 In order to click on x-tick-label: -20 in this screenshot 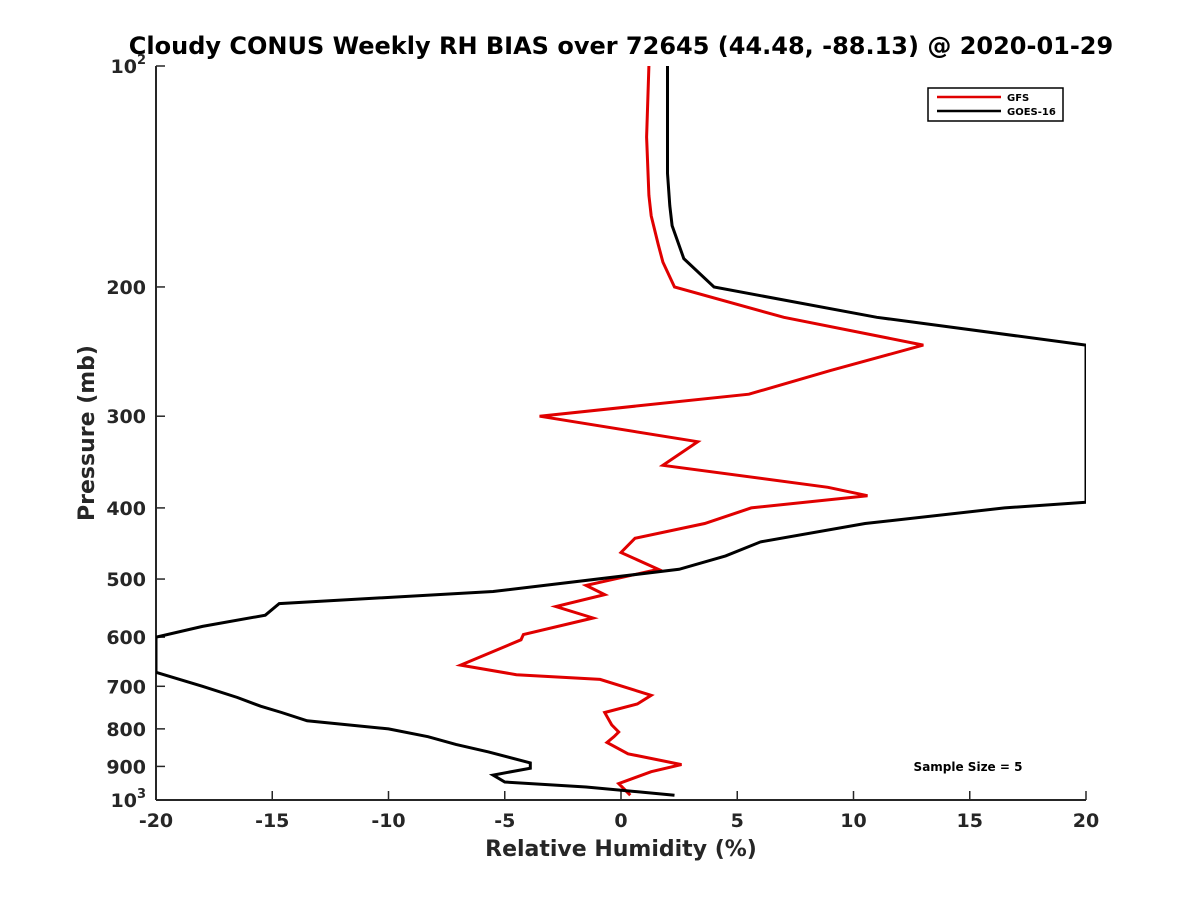, I will do `click(156, 821)`.